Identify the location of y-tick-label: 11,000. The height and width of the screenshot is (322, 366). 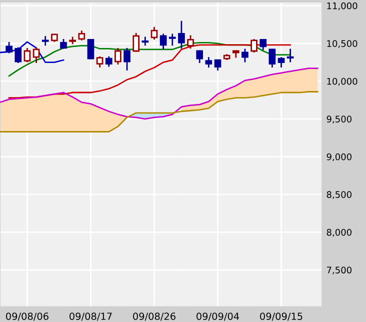
(342, 6).